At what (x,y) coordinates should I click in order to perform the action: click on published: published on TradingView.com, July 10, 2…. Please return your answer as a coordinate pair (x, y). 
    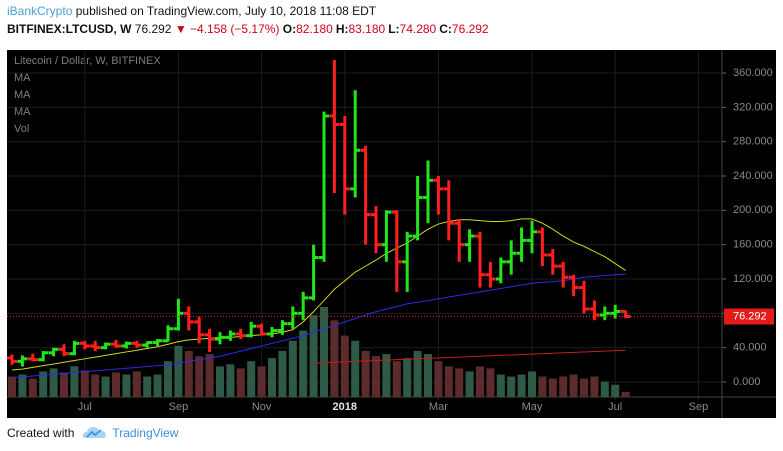
    Looking at the image, I should click on (226, 11).